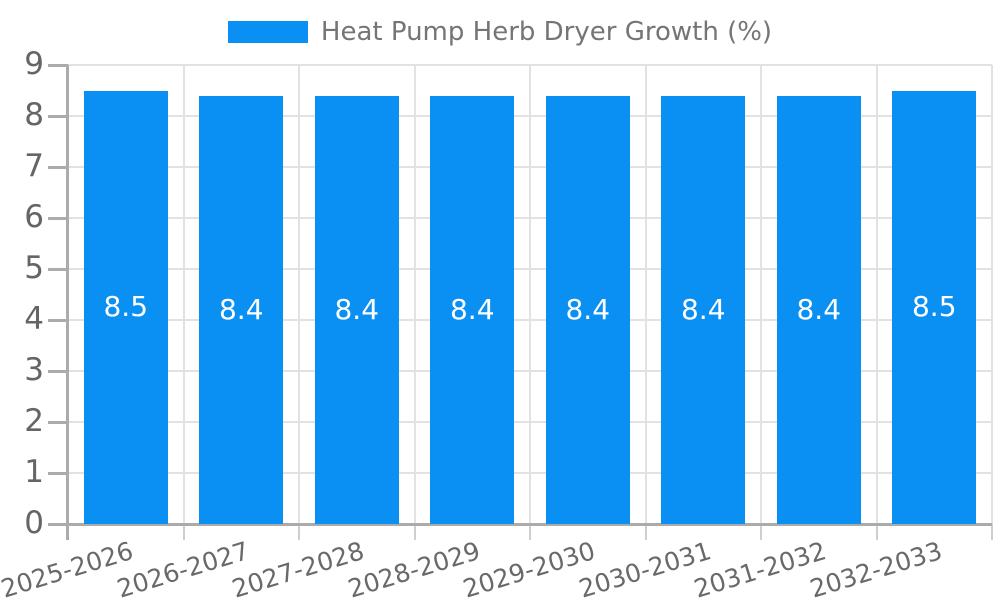 The width and height of the screenshot is (1000, 600). Describe the element at coordinates (34, 217) in the screenshot. I see `y-tick-label: 6` at that location.